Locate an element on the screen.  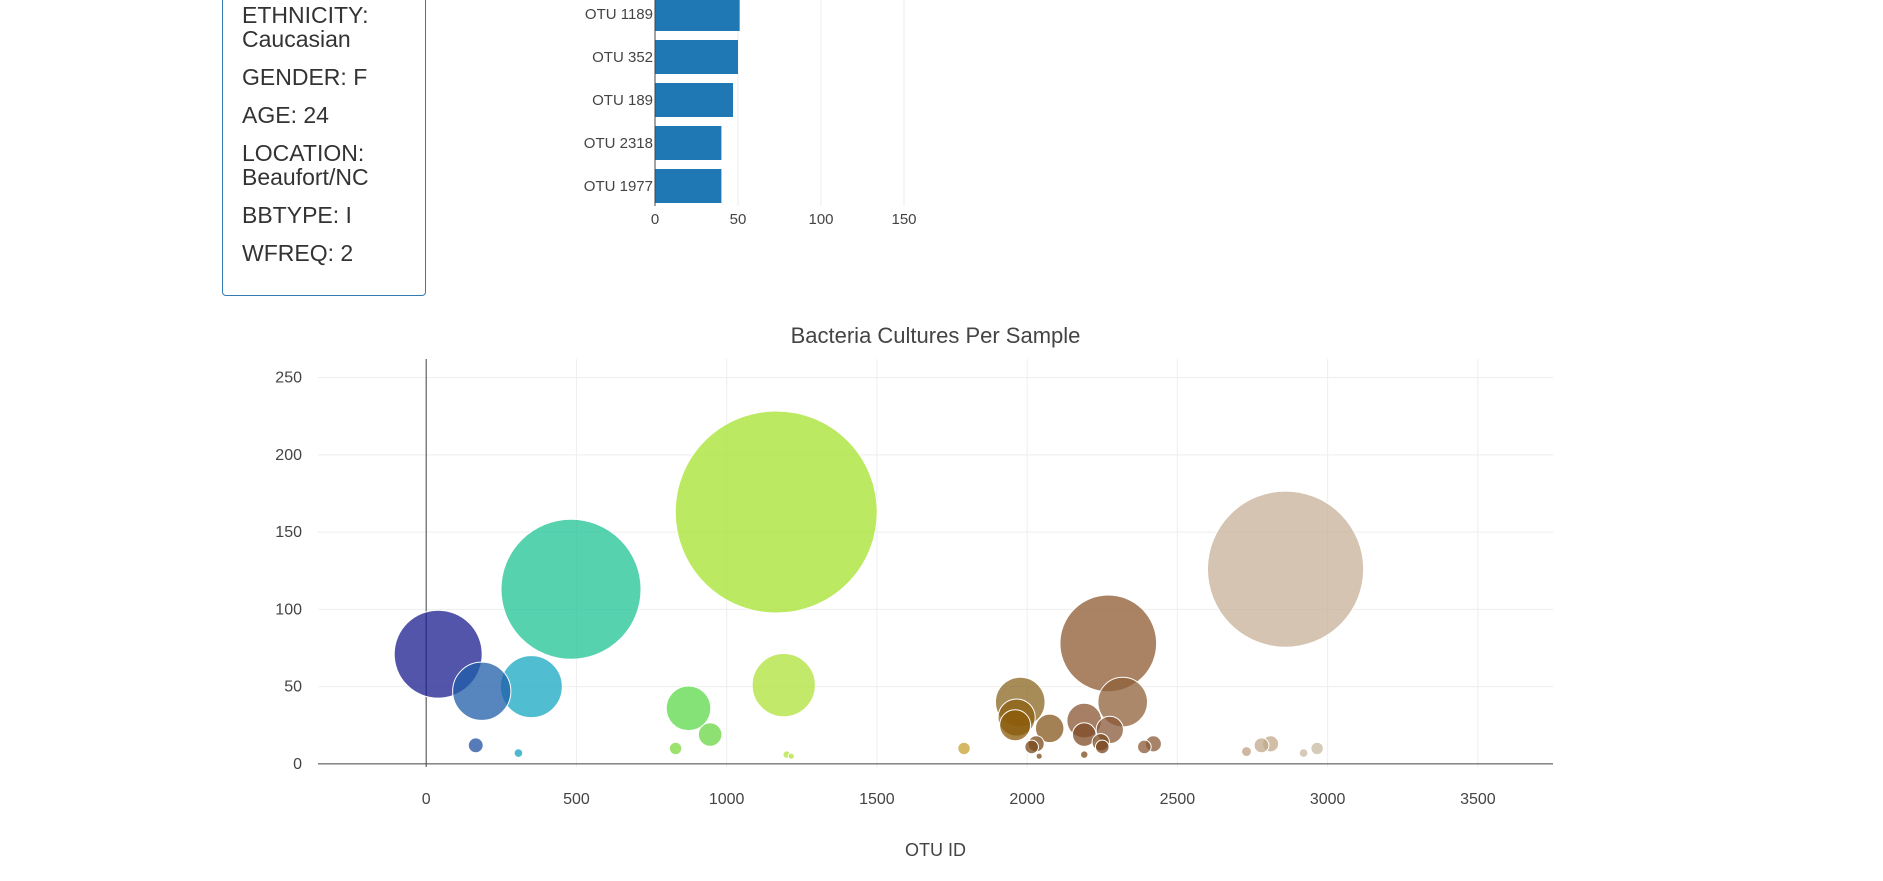
bar-category-label: OTU 2318 is located at coordinates (618, 143).